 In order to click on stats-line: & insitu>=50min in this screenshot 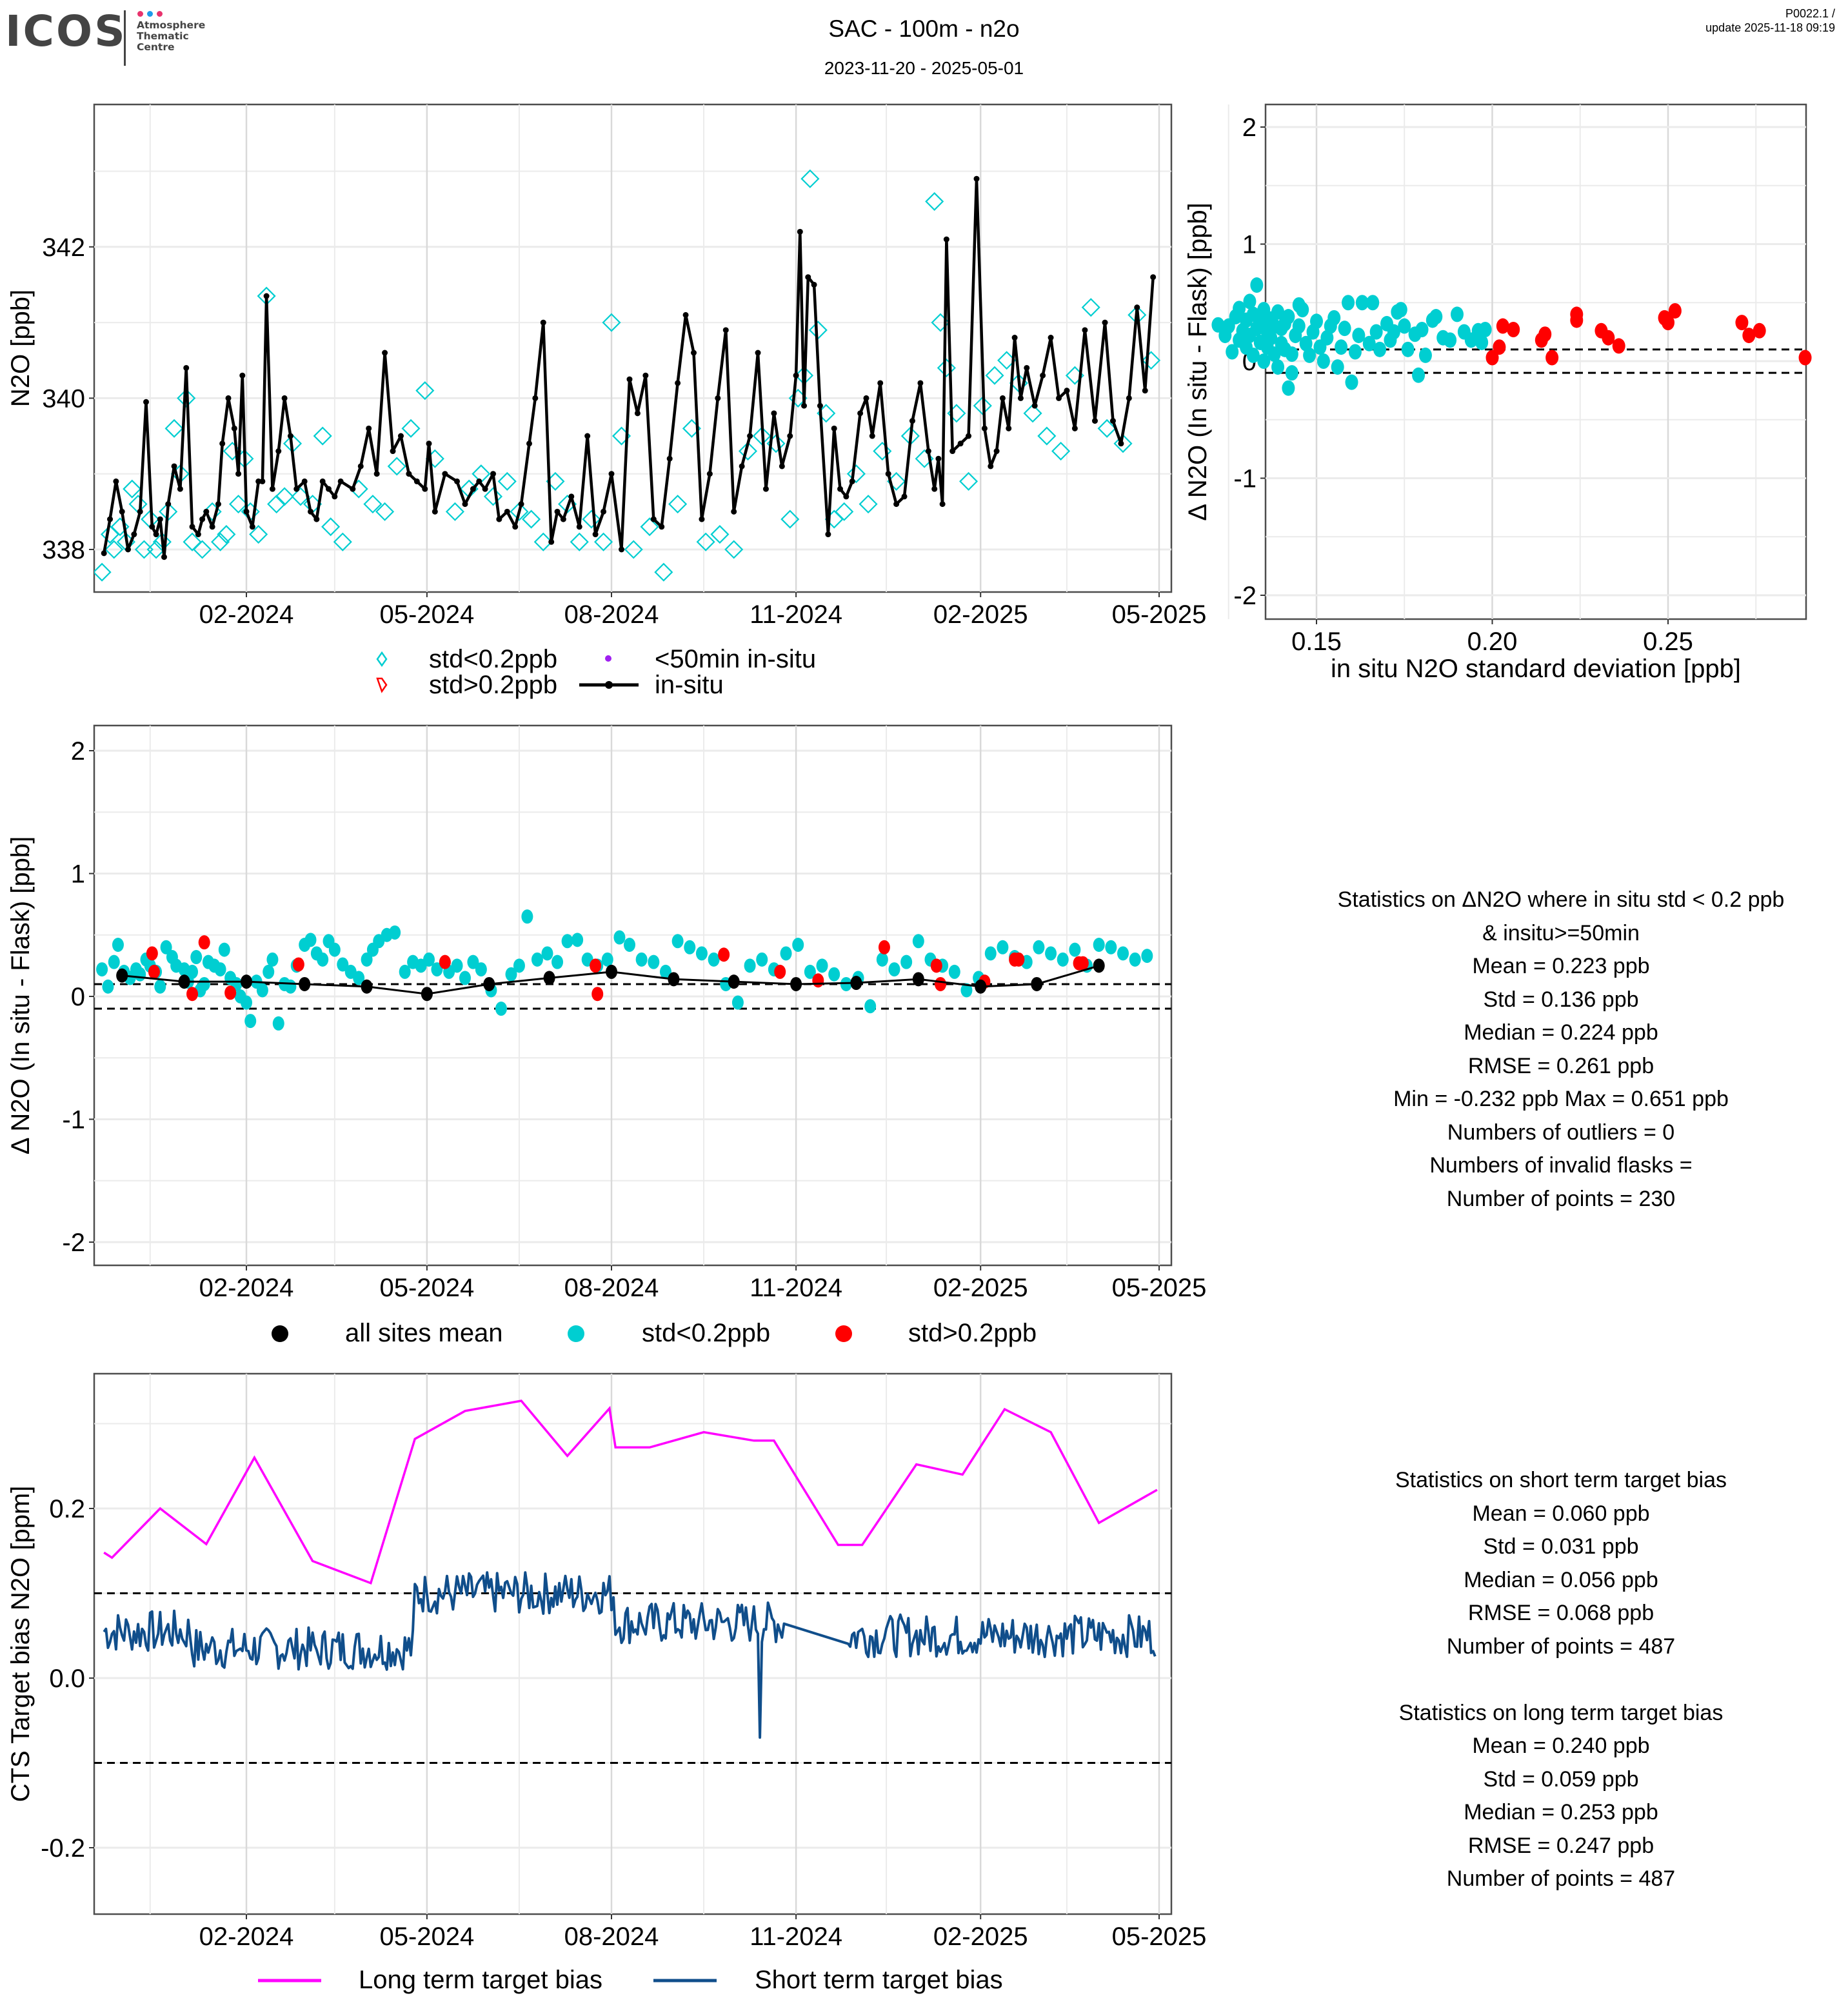, I will do `click(1561, 932)`.